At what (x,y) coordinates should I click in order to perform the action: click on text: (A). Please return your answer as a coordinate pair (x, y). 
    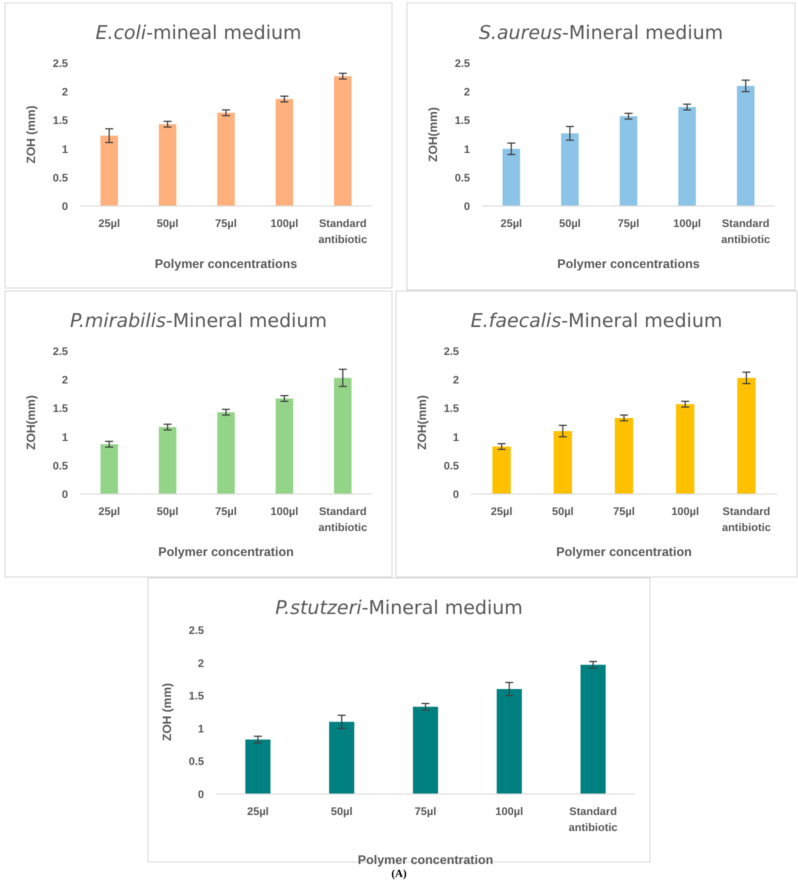
    Looking at the image, I should click on (399, 874).